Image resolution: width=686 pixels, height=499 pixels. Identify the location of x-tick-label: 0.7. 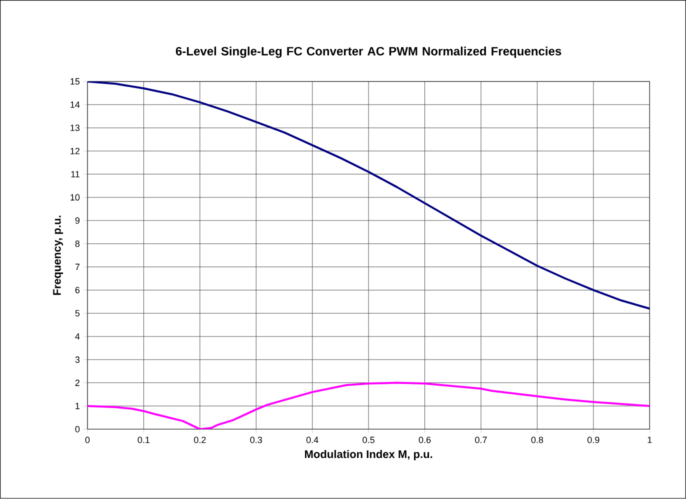
(481, 440).